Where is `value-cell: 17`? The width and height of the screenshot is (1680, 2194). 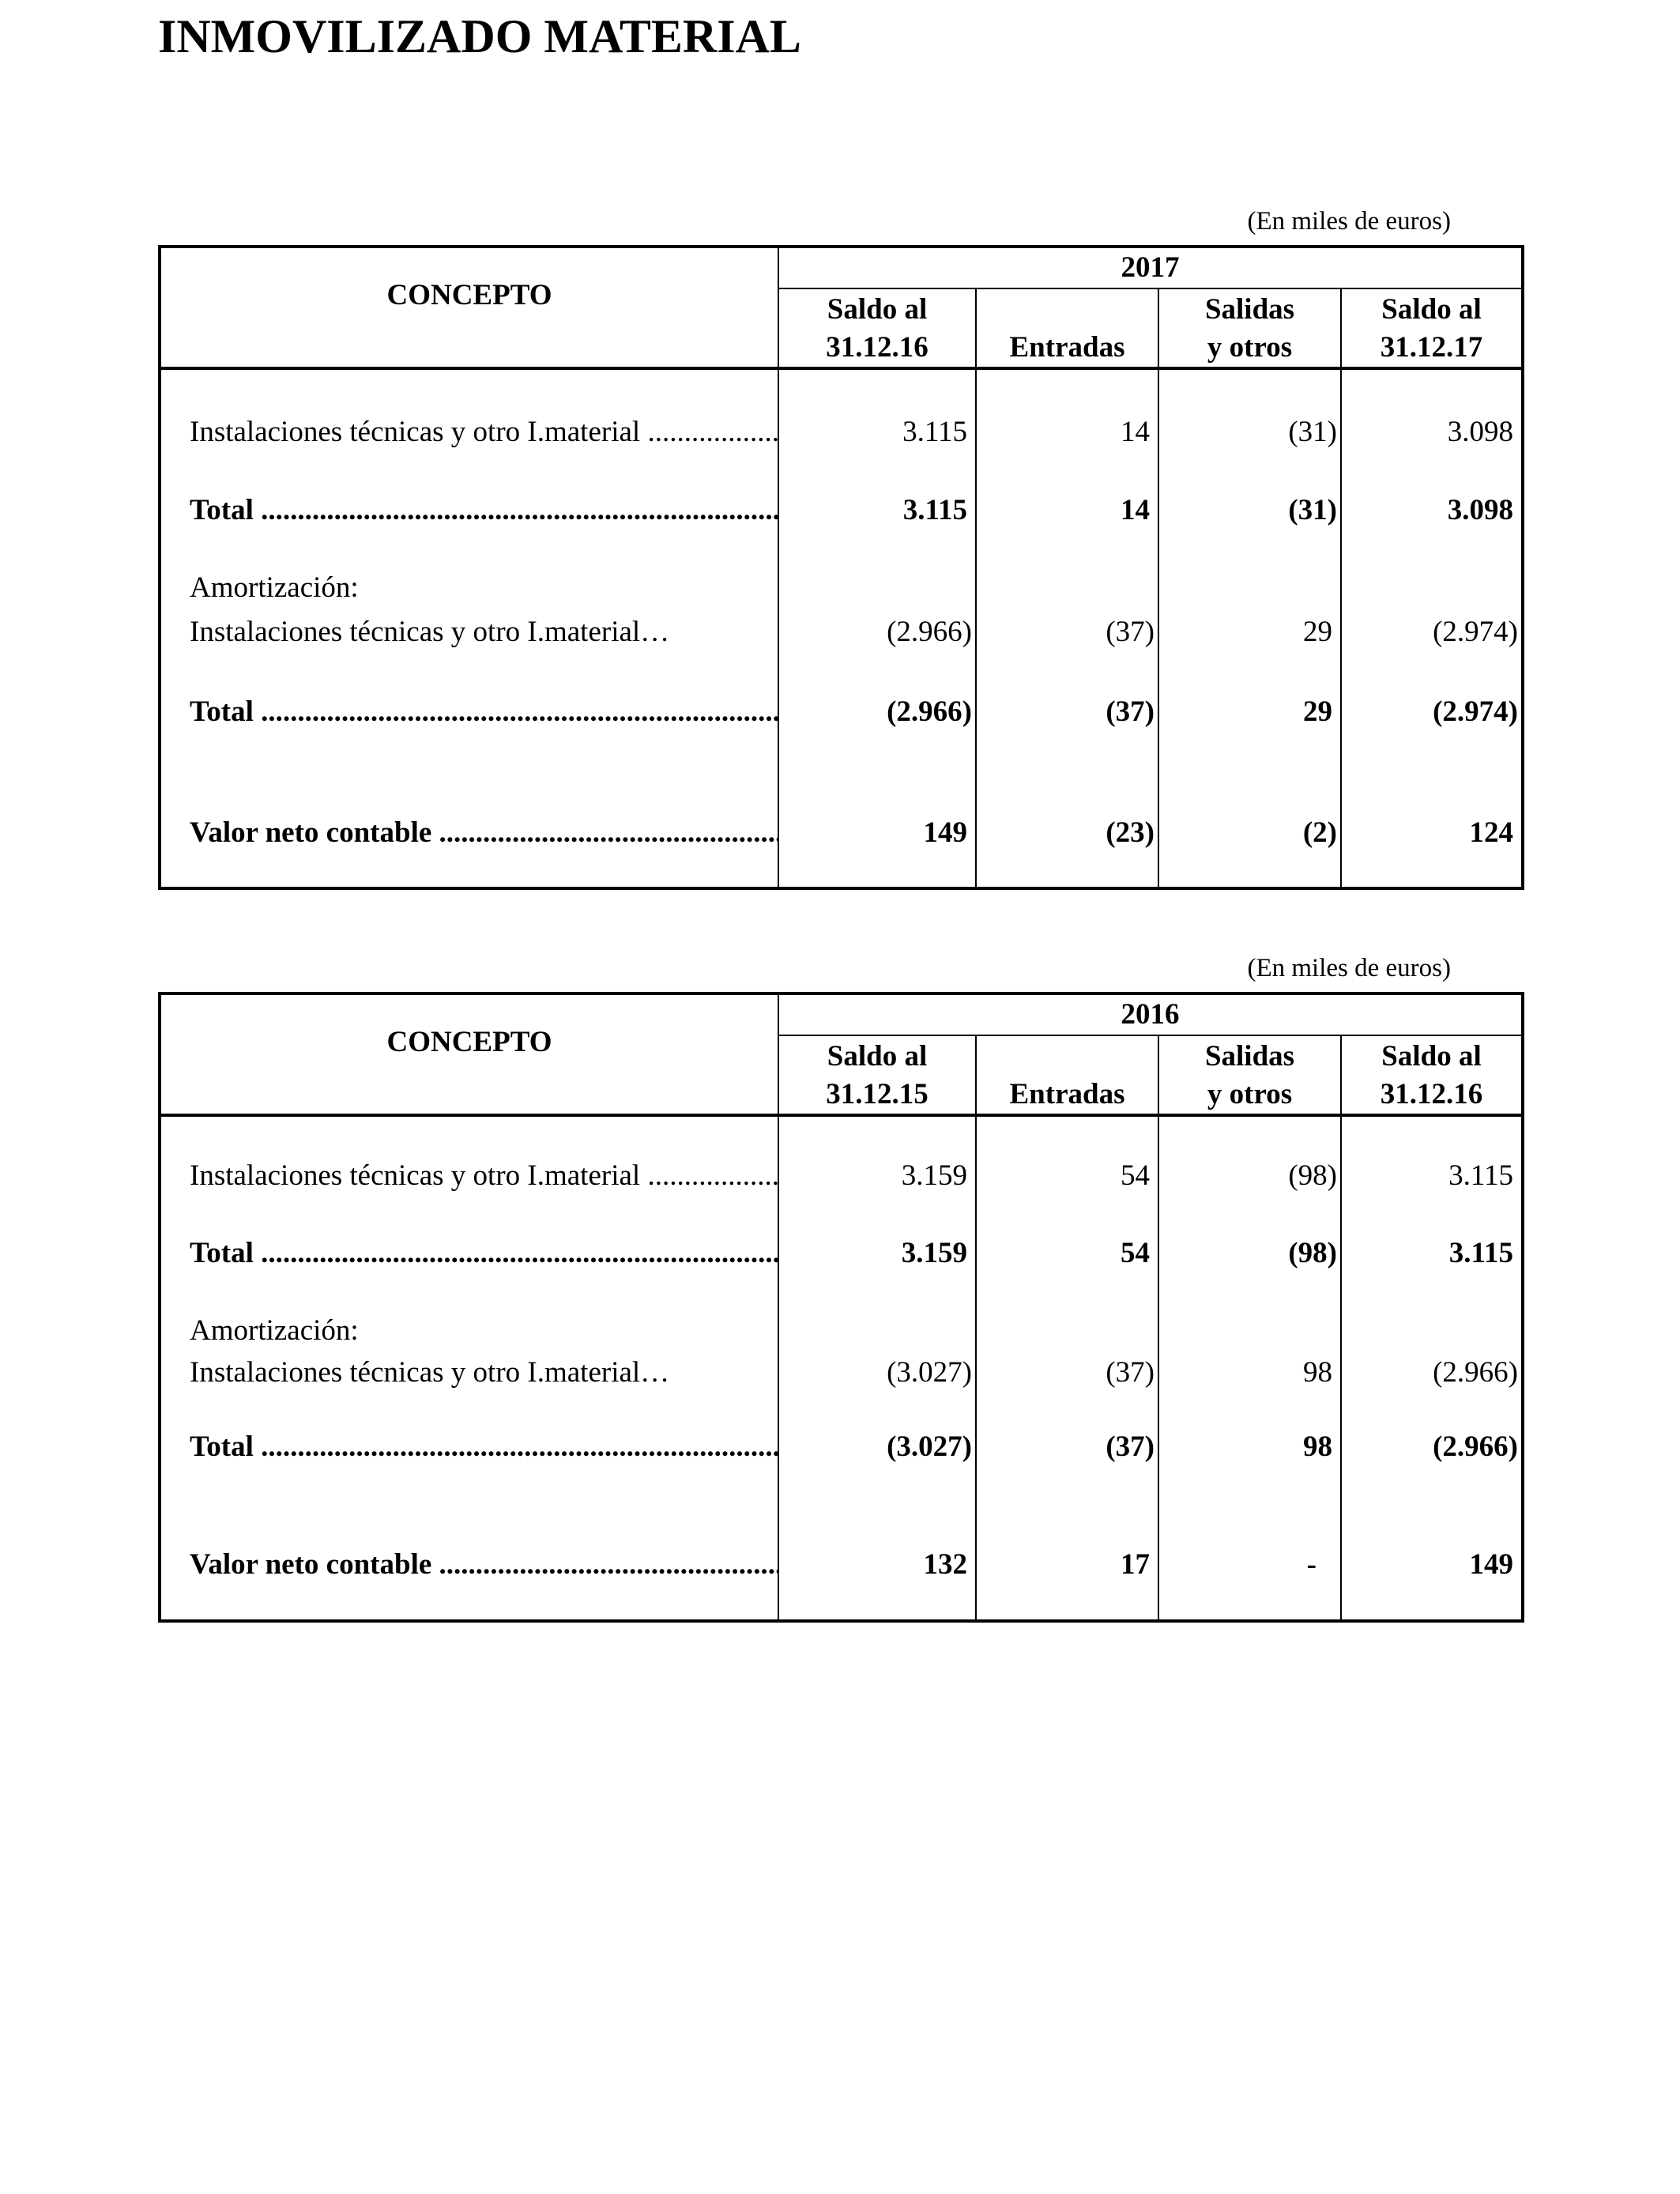 value-cell: 17 is located at coordinates (1067, 1564).